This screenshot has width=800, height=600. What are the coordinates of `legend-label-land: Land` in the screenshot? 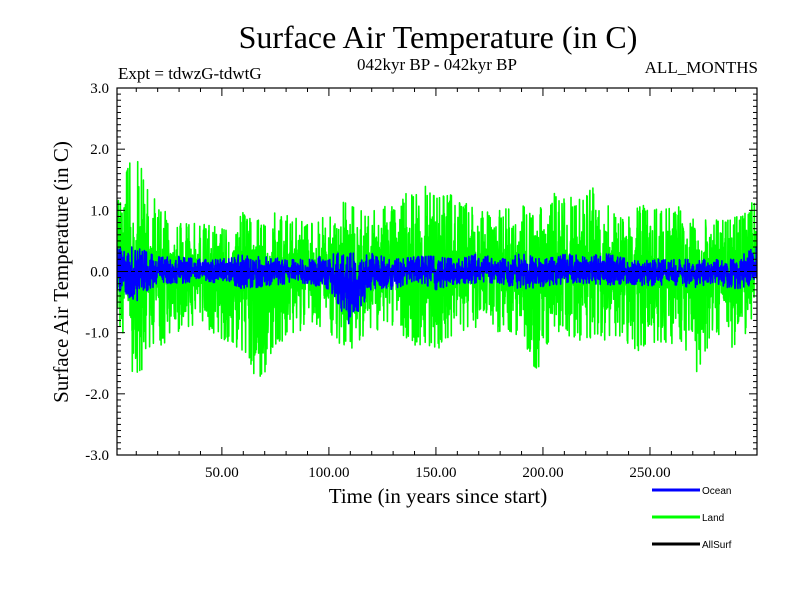 It's located at (713, 518).